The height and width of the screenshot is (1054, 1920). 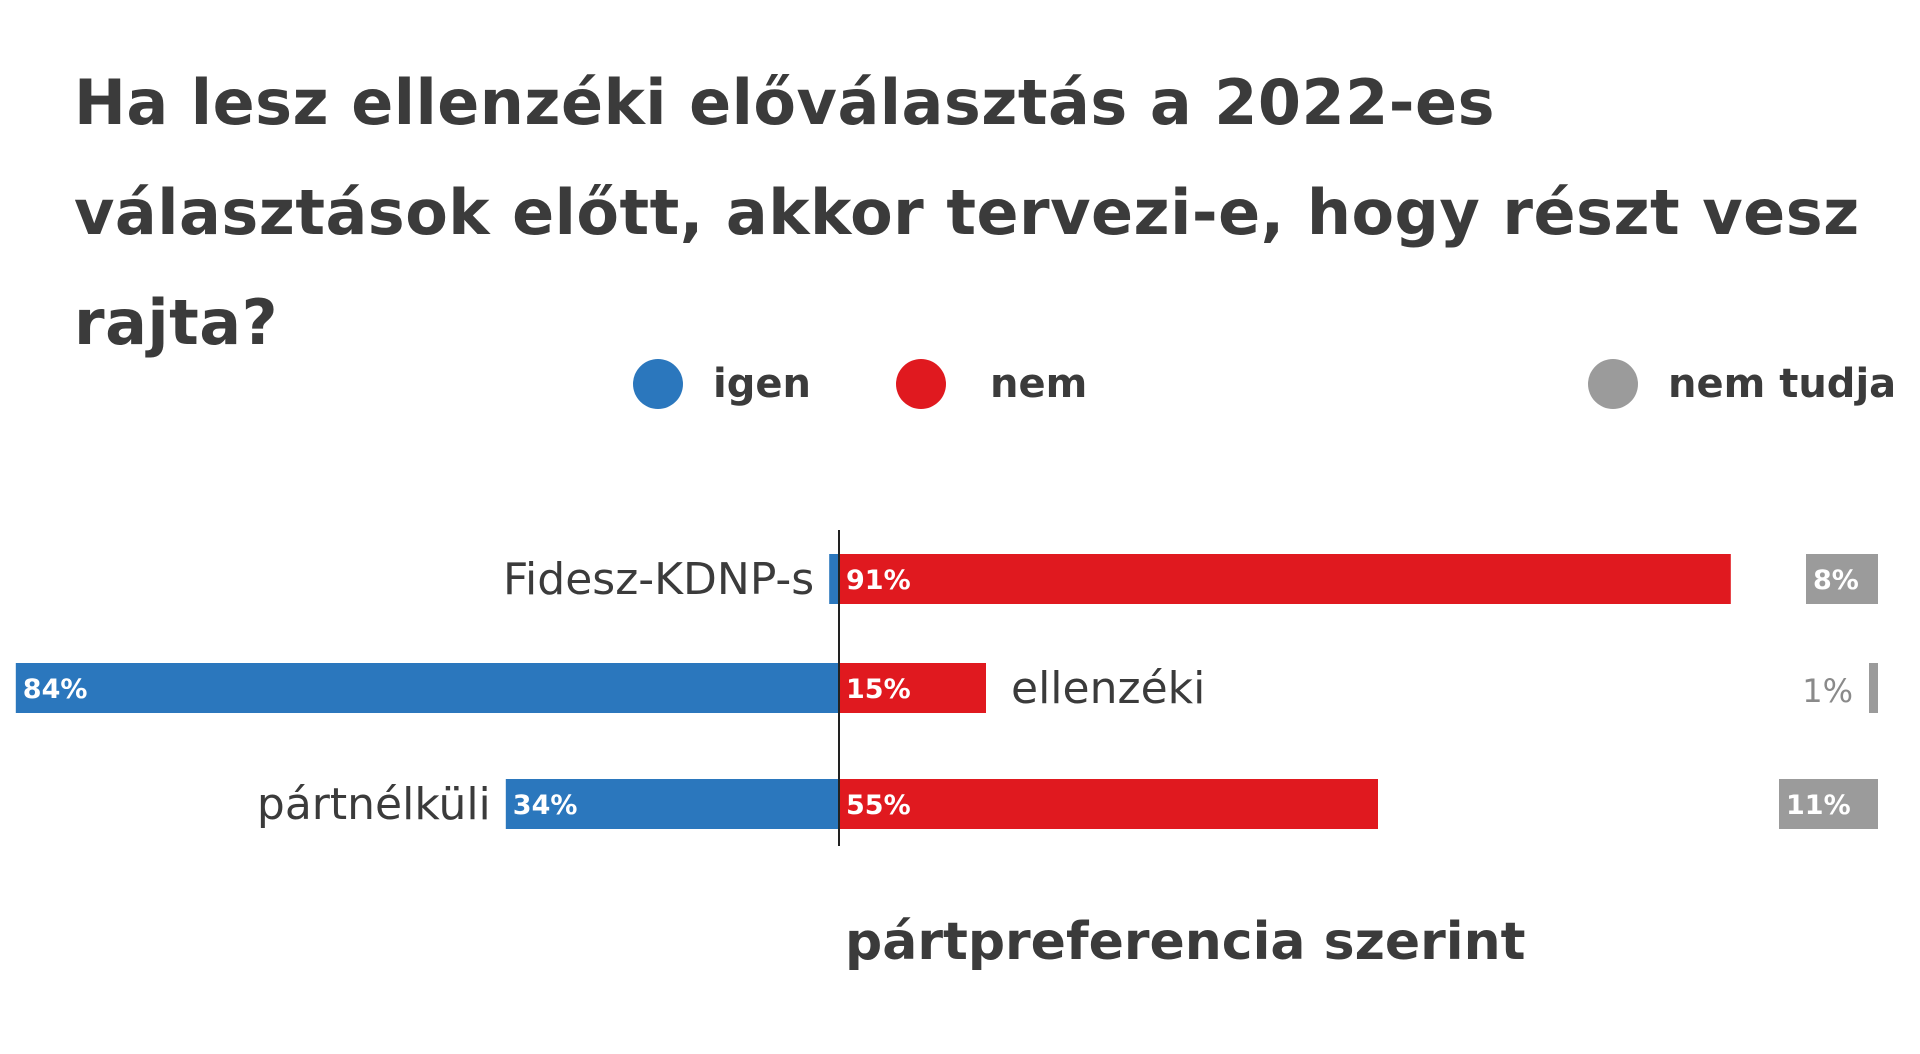 What do you see at coordinates (878, 689) in the screenshot?
I see `value-label-nem-row-2: 15%` at bounding box center [878, 689].